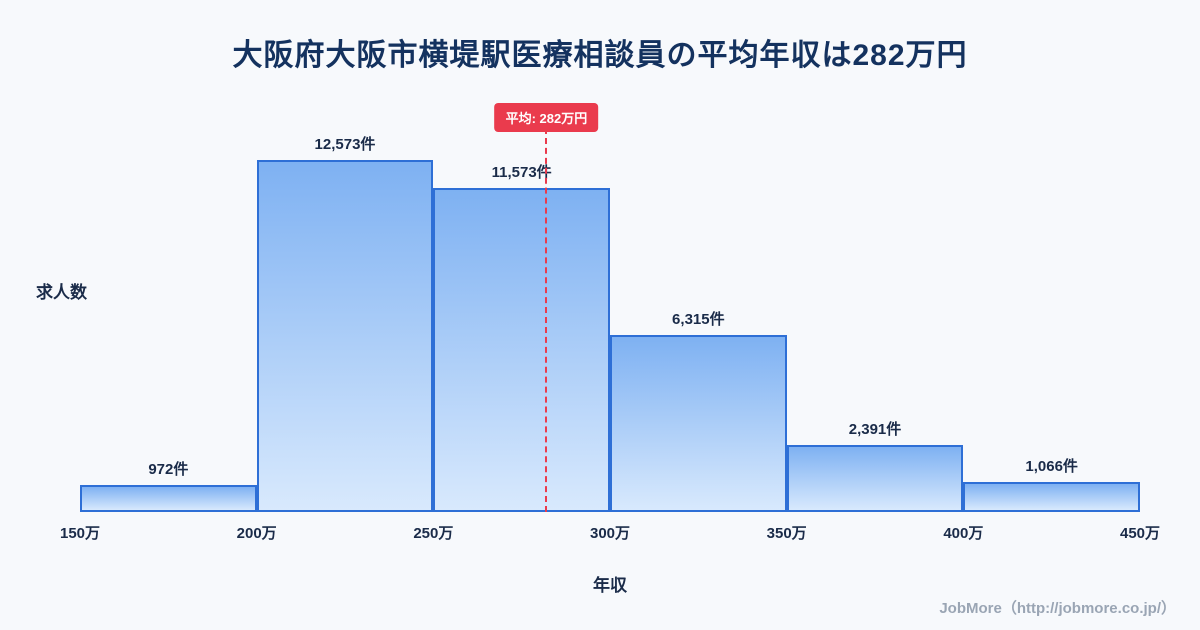 The height and width of the screenshot is (630, 1200). What do you see at coordinates (610, 585) in the screenshot?
I see `x-axis-label: 年収` at bounding box center [610, 585].